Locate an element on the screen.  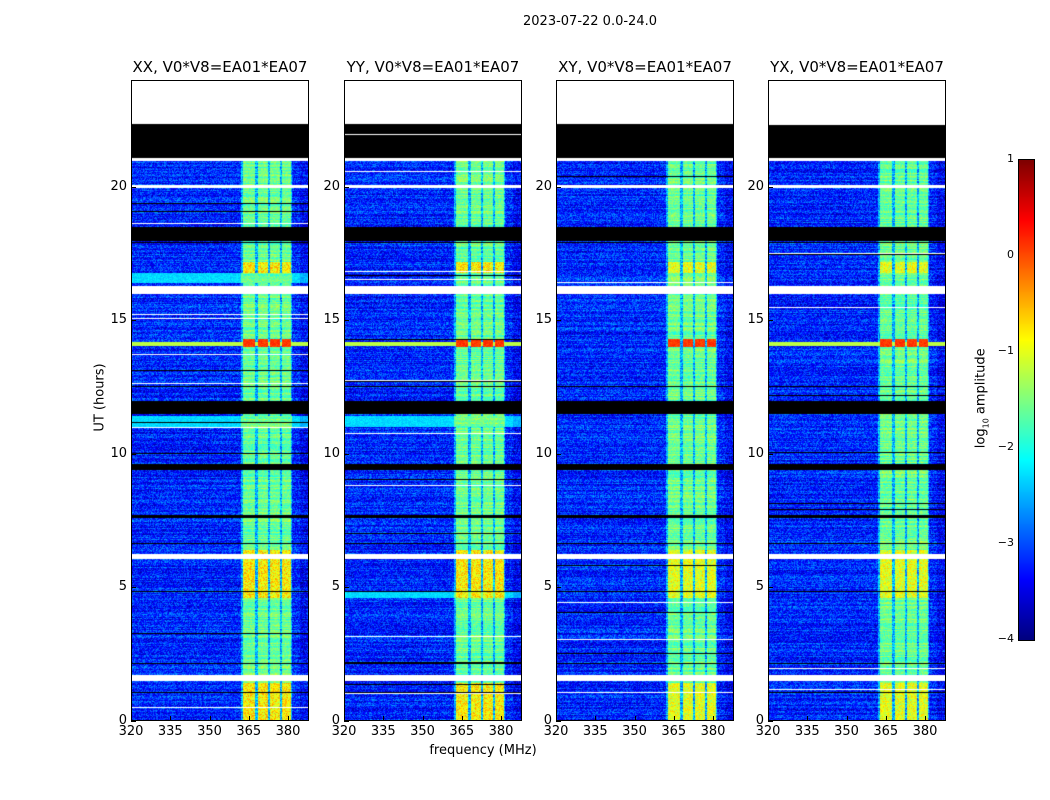
colorbar is located at coordinates (1026, 400).